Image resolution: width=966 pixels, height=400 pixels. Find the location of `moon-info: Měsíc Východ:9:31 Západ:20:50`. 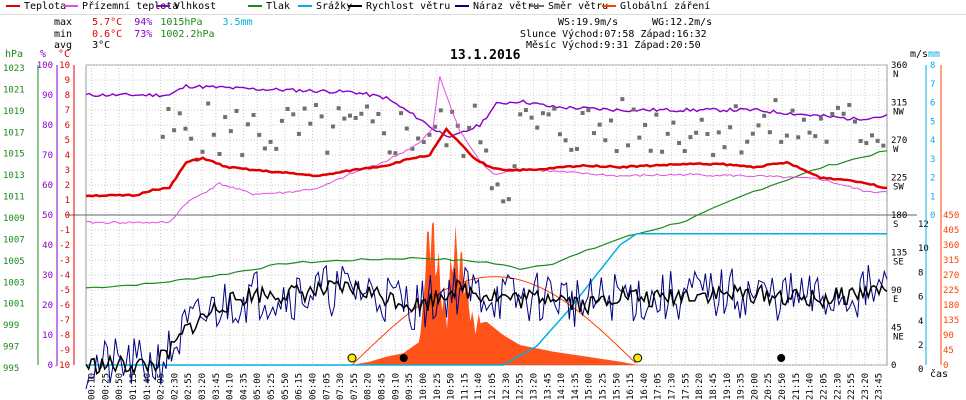

moon-info: Měsíc Východ:9:31 Západ:20:50 is located at coordinates (613, 45).